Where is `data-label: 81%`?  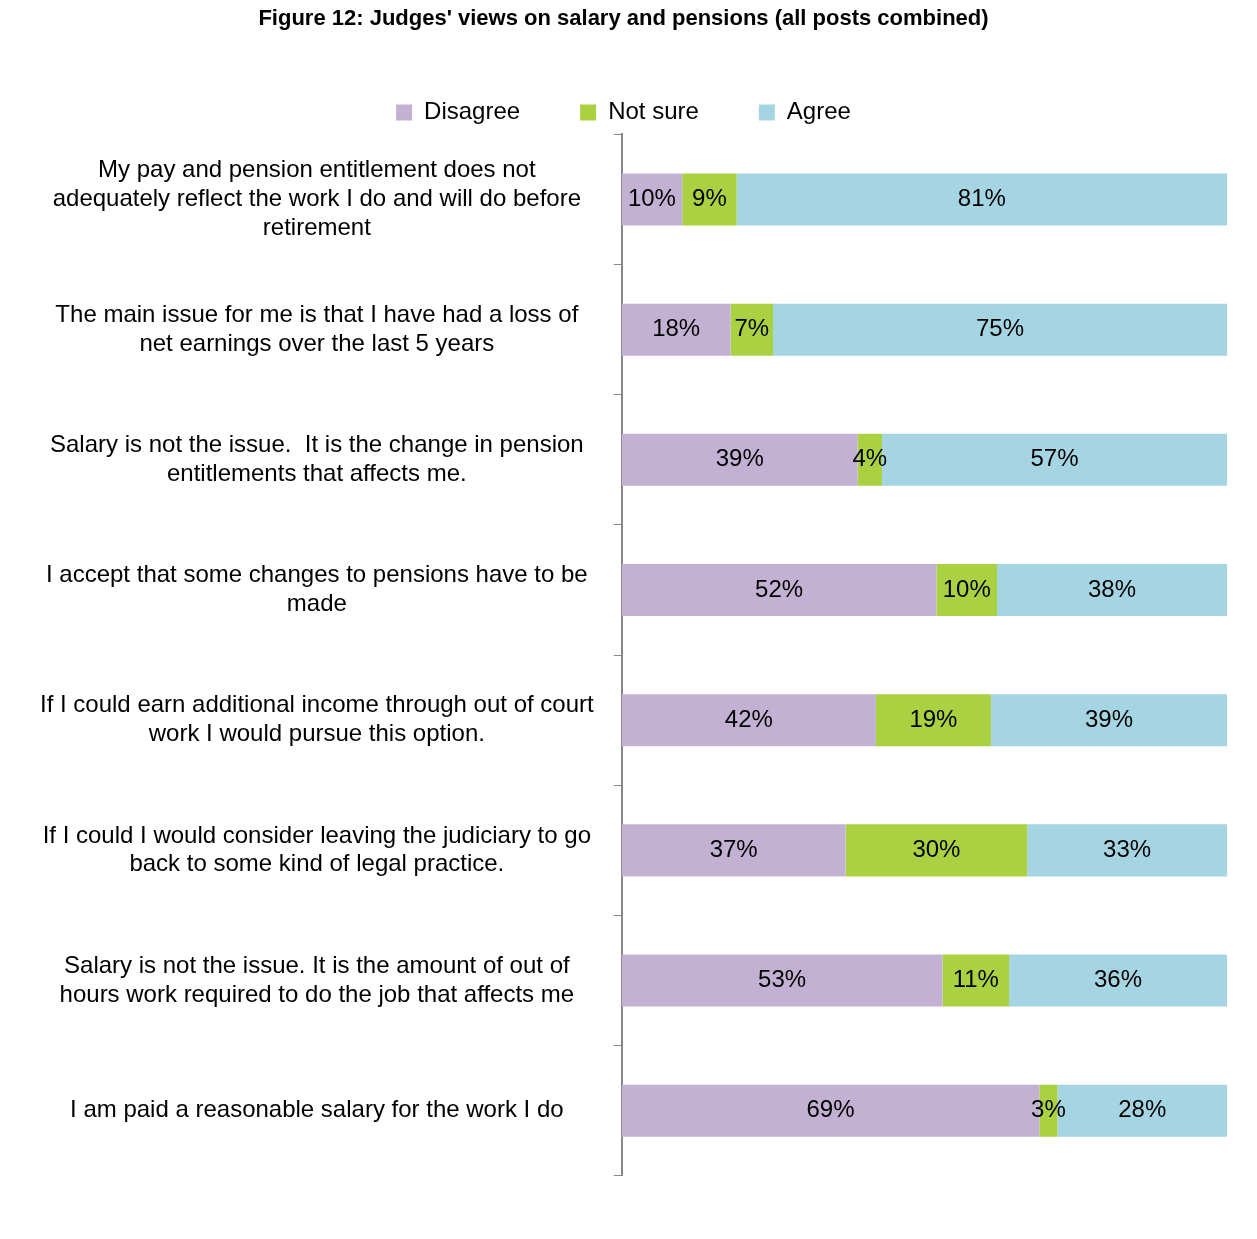 data-label: 81% is located at coordinates (981, 198).